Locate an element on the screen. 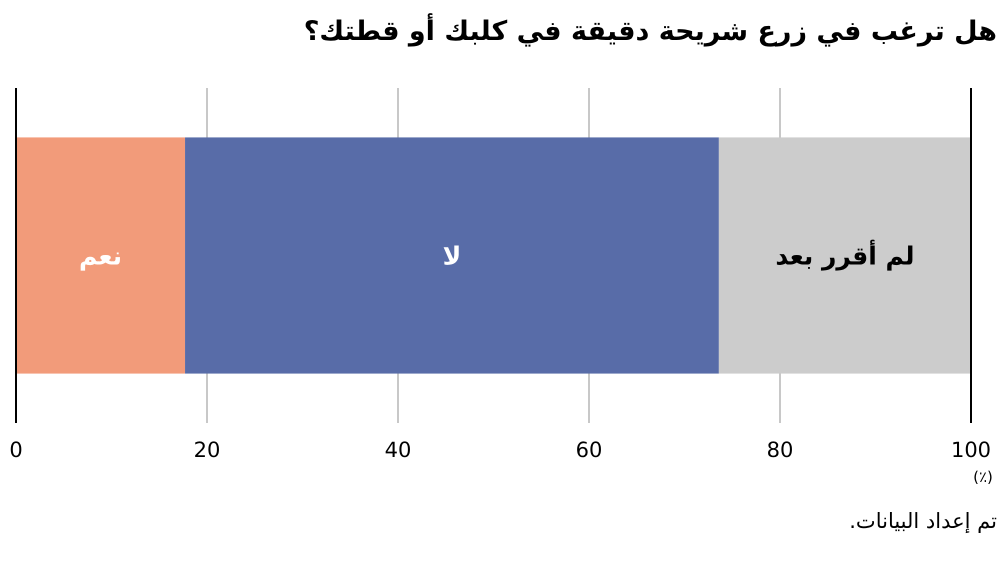 The height and width of the screenshot is (570, 1000). x-tick-label: 40 is located at coordinates (398, 450).